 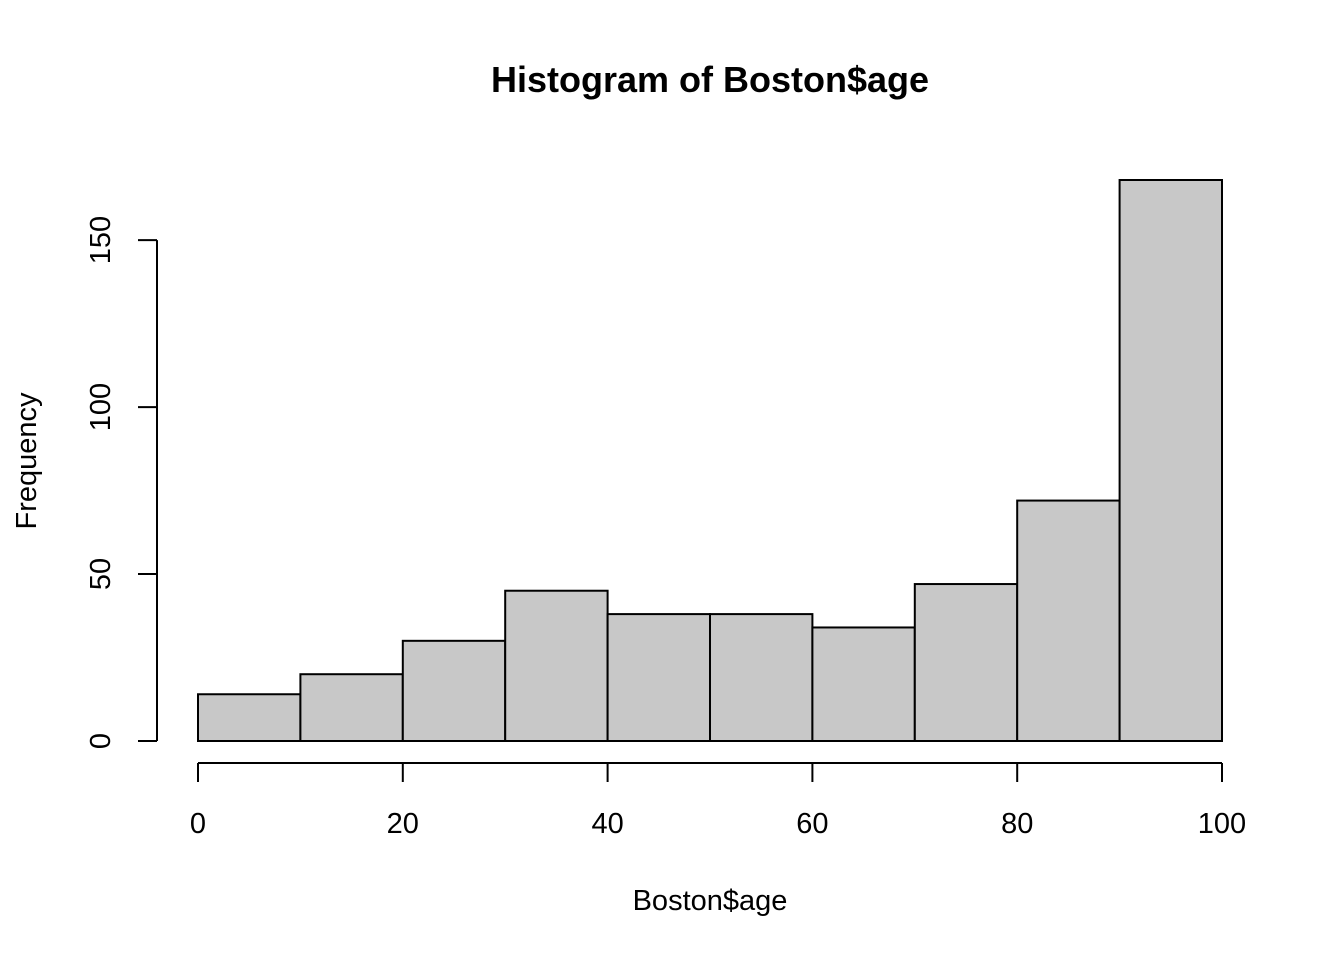 What do you see at coordinates (101, 741) in the screenshot?
I see `y-tick-label-0: 0` at bounding box center [101, 741].